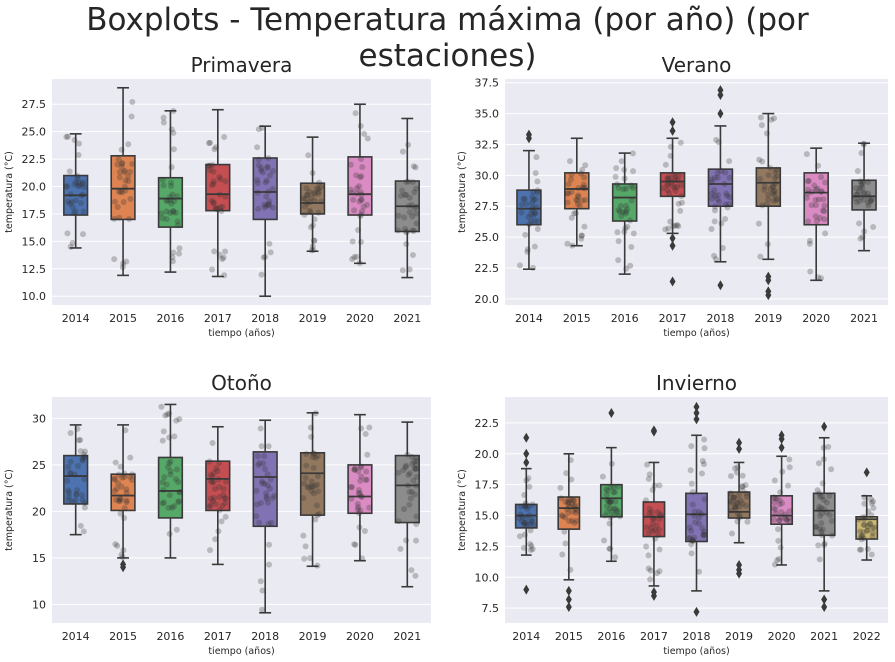  What do you see at coordinates (34, 159) in the screenshot?
I see `y-tick-label: 22.5` at bounding box center [34, 159].